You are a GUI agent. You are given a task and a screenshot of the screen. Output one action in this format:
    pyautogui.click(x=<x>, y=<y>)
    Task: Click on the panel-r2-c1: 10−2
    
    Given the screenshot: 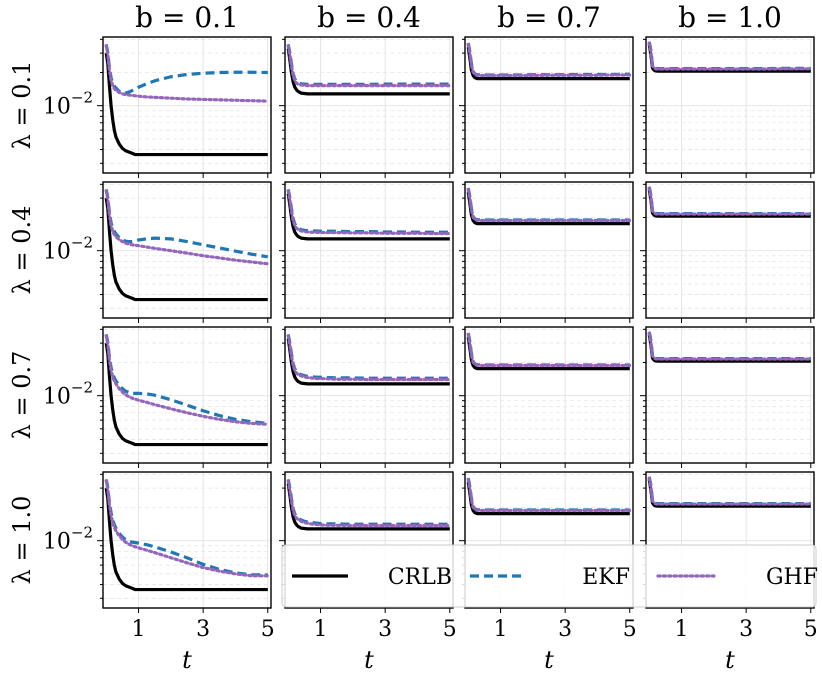 What is the action you would take?
    pyautogui.click(x=157, y=252)
    